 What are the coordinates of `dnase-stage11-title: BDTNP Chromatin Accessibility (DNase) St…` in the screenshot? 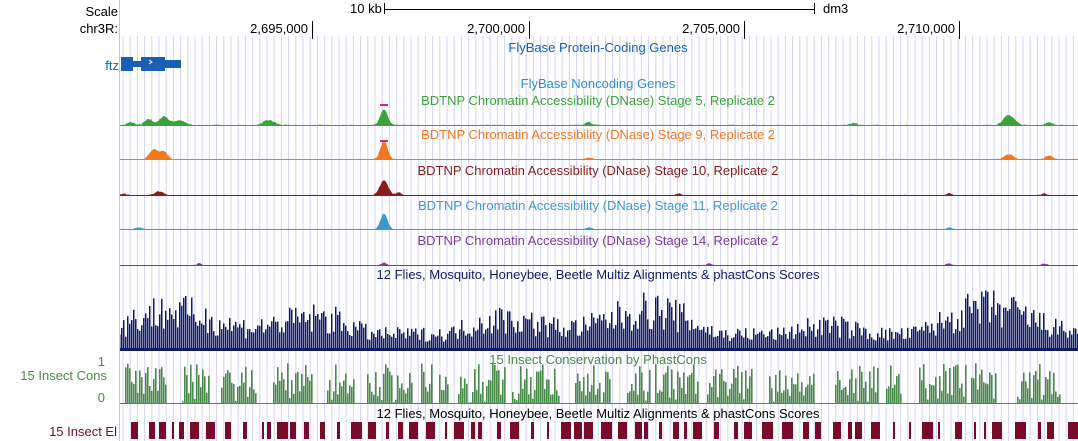 It's located at (598, 205).